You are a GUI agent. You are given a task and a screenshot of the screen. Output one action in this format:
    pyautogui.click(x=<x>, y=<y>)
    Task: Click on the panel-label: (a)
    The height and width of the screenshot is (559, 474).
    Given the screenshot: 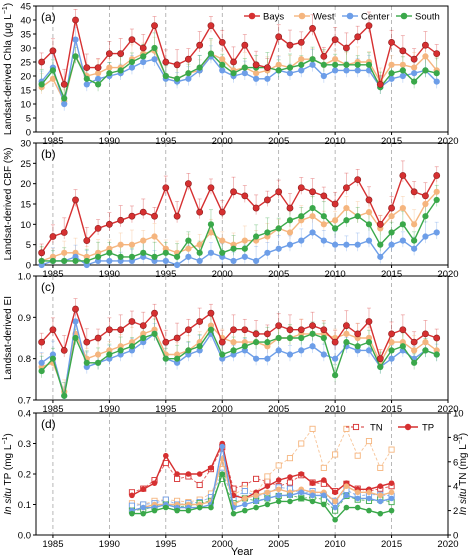 What is the action you would take?
    pyautogui.click(x=48, y=17)
    